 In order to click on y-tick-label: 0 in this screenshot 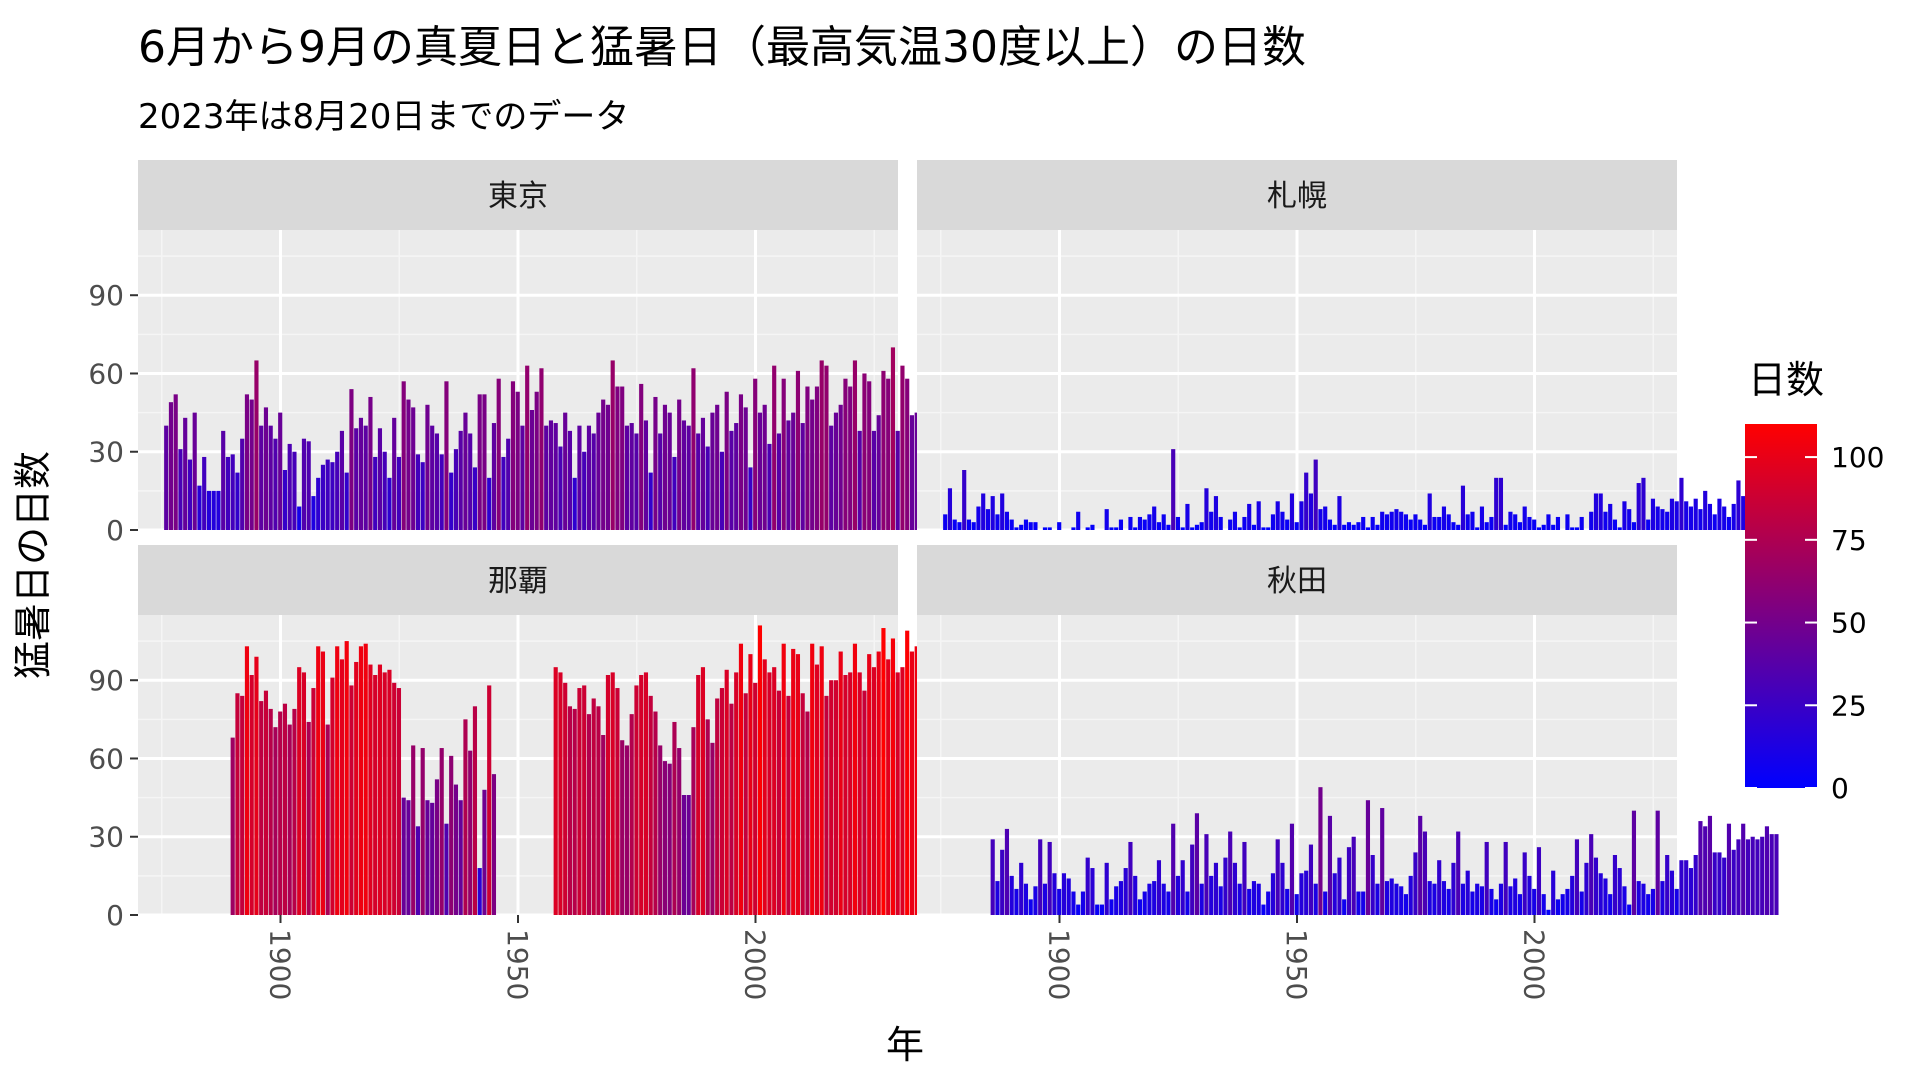, I will do `click(115, 530)`.